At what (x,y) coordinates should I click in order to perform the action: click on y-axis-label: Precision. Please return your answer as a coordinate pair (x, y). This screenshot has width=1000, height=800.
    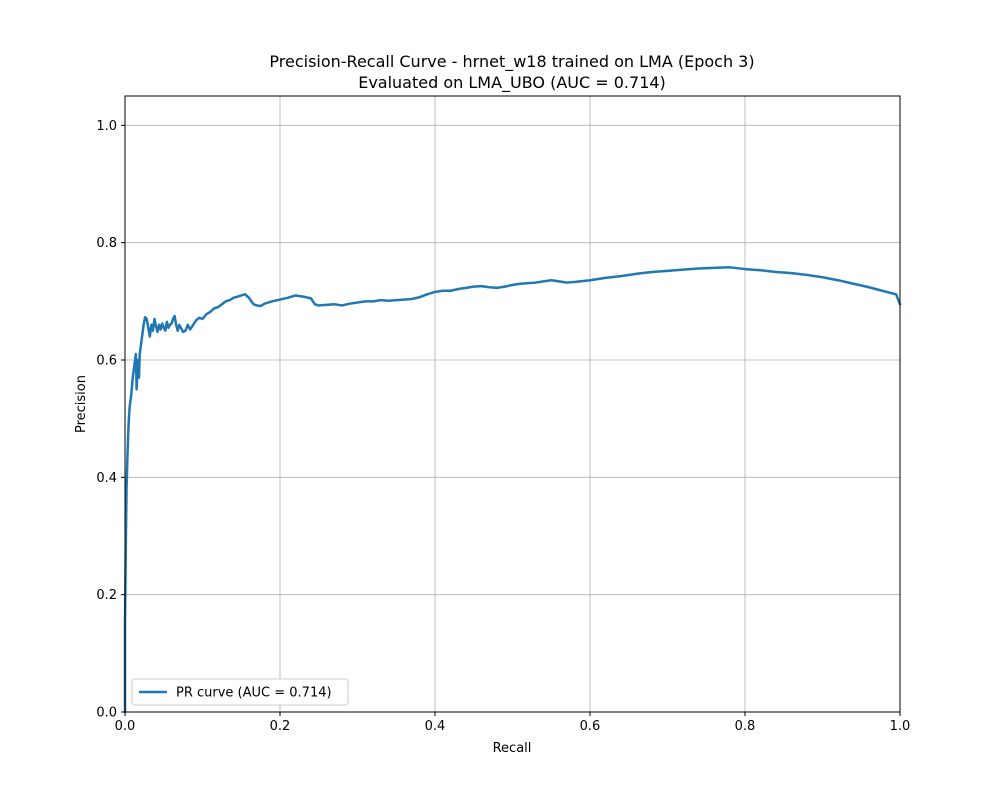
    Looking at the image, I should click on (81, 404).